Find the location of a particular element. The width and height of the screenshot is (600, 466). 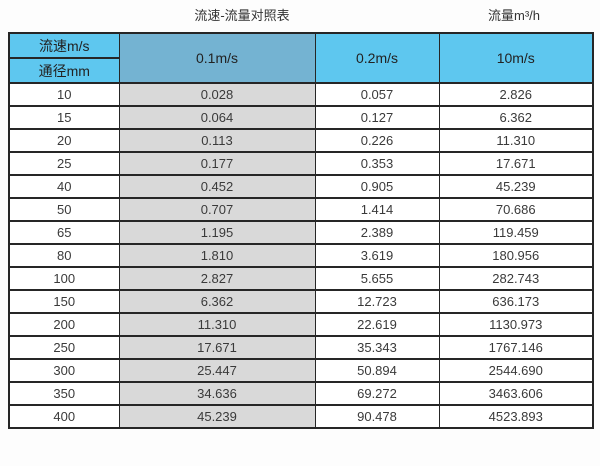

table-row: 15 0.064 0.127 6.362 is located at coordinates (301, 117).